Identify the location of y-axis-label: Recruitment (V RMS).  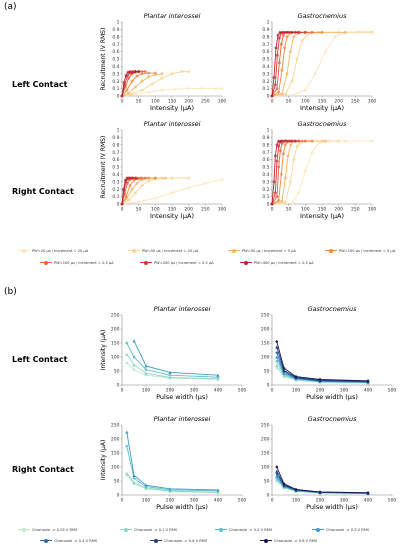
(103, 59).